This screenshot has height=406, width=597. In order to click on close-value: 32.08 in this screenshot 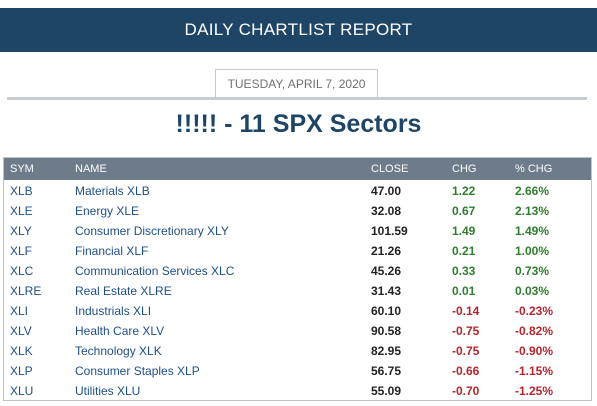, I will do `click(386, 211)`.